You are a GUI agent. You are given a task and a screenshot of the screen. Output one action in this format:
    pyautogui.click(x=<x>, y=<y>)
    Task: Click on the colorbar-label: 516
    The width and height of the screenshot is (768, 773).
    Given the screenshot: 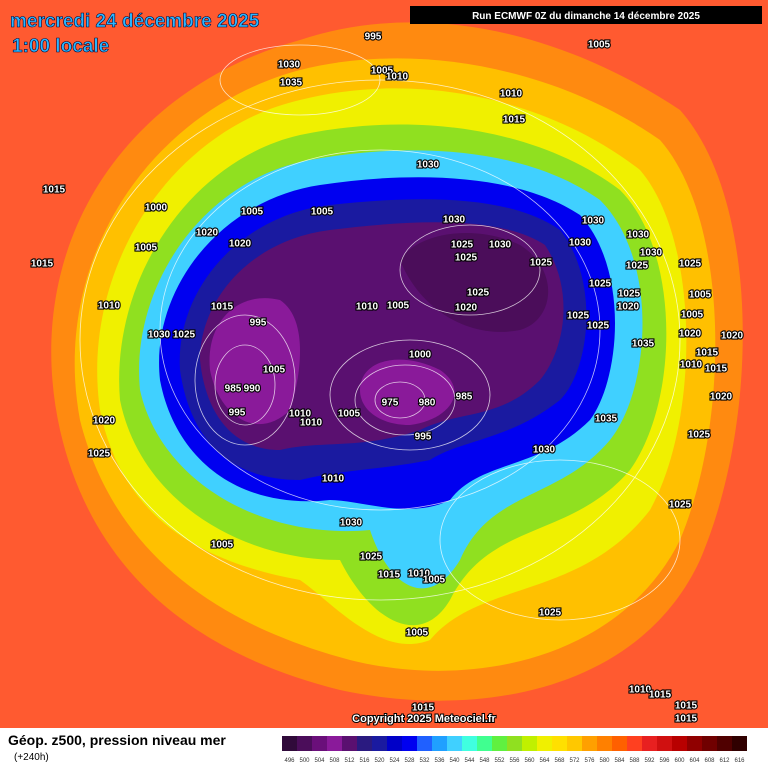 What is the action you would take?
    pyautogui.click(x=364, y=761)
    